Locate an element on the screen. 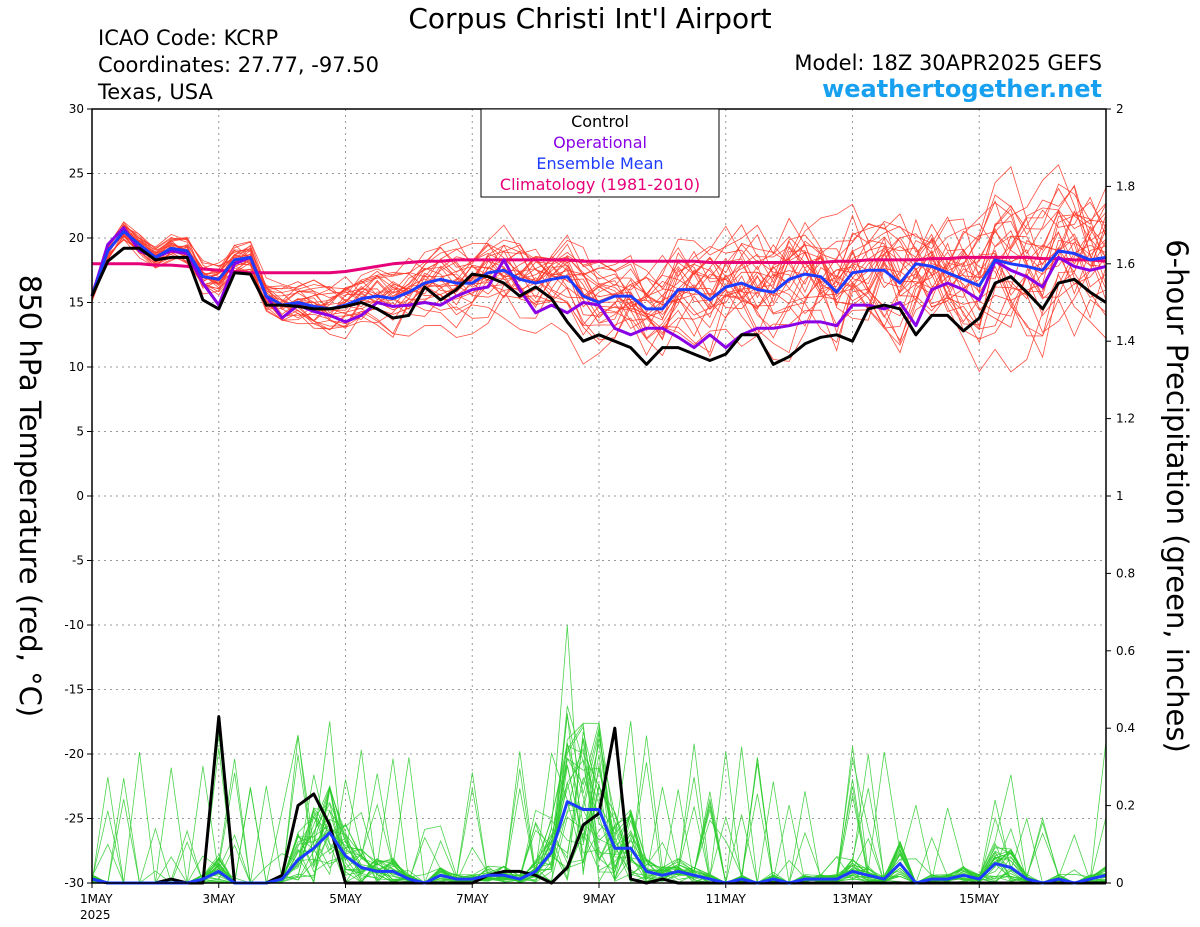  x-tick-label: 3MAY is located at coordinates (218, 899).